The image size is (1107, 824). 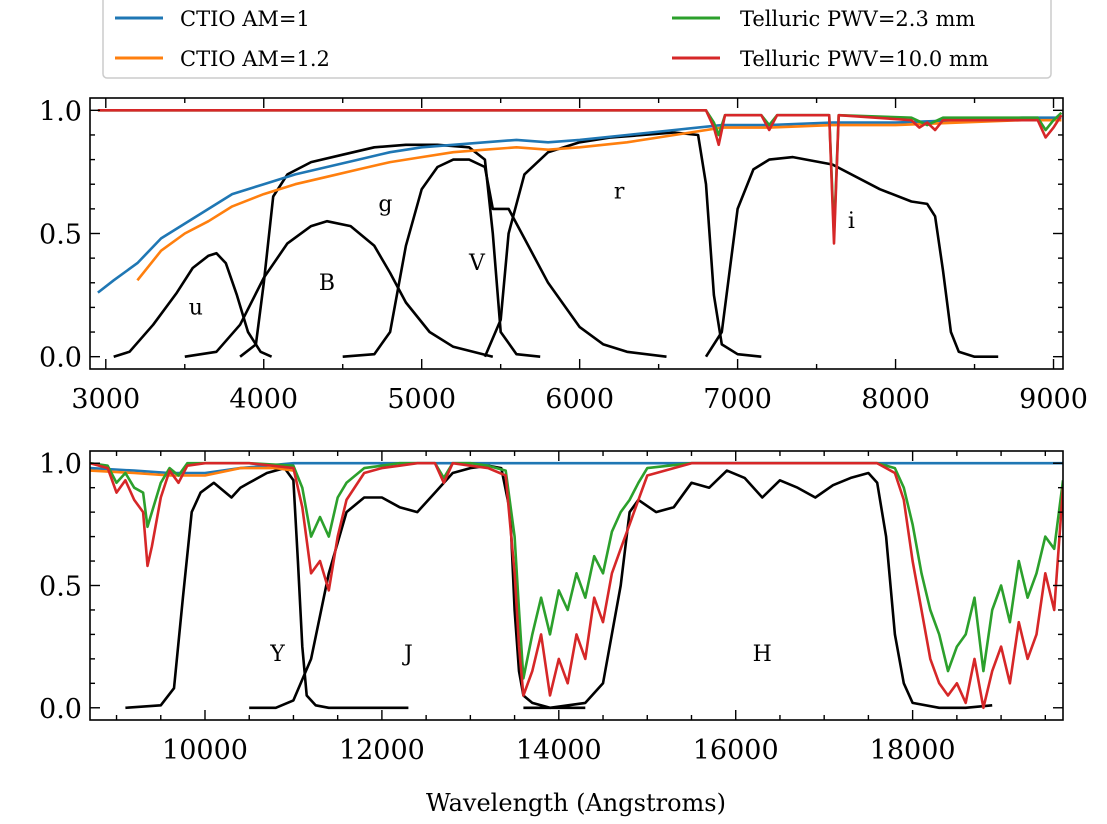 What do you see at coordinates (407, 654) in the screenshot?
I see `bottom-filter-label-j: J` at bounding box center [407, 654].